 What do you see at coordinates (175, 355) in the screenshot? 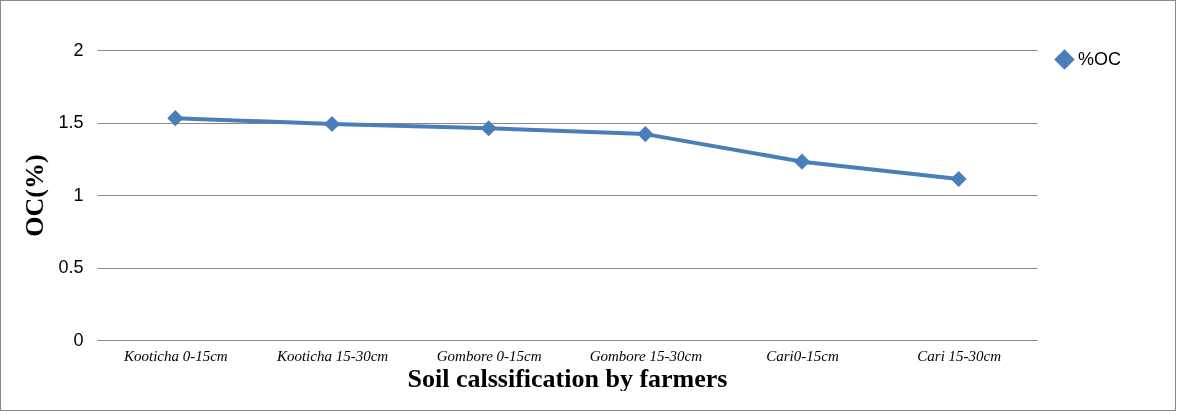
I see `x-tick-label: Kooticha 0-15cm` at bounding box center [175, 355].